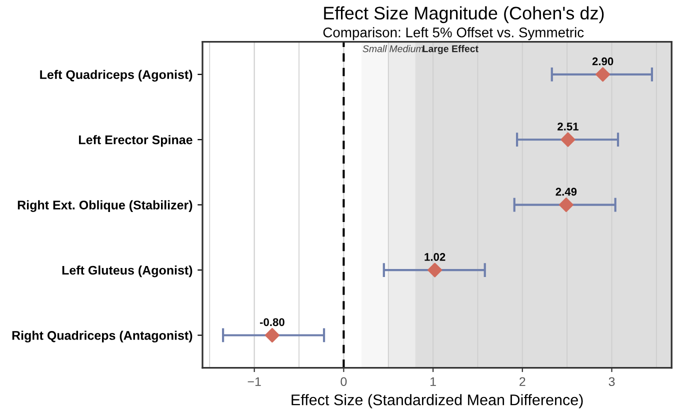  What do you see at coordinates (611, 381) in the screenshot?
I see `x-tick-label: 3` at bounding box center [611, 381].